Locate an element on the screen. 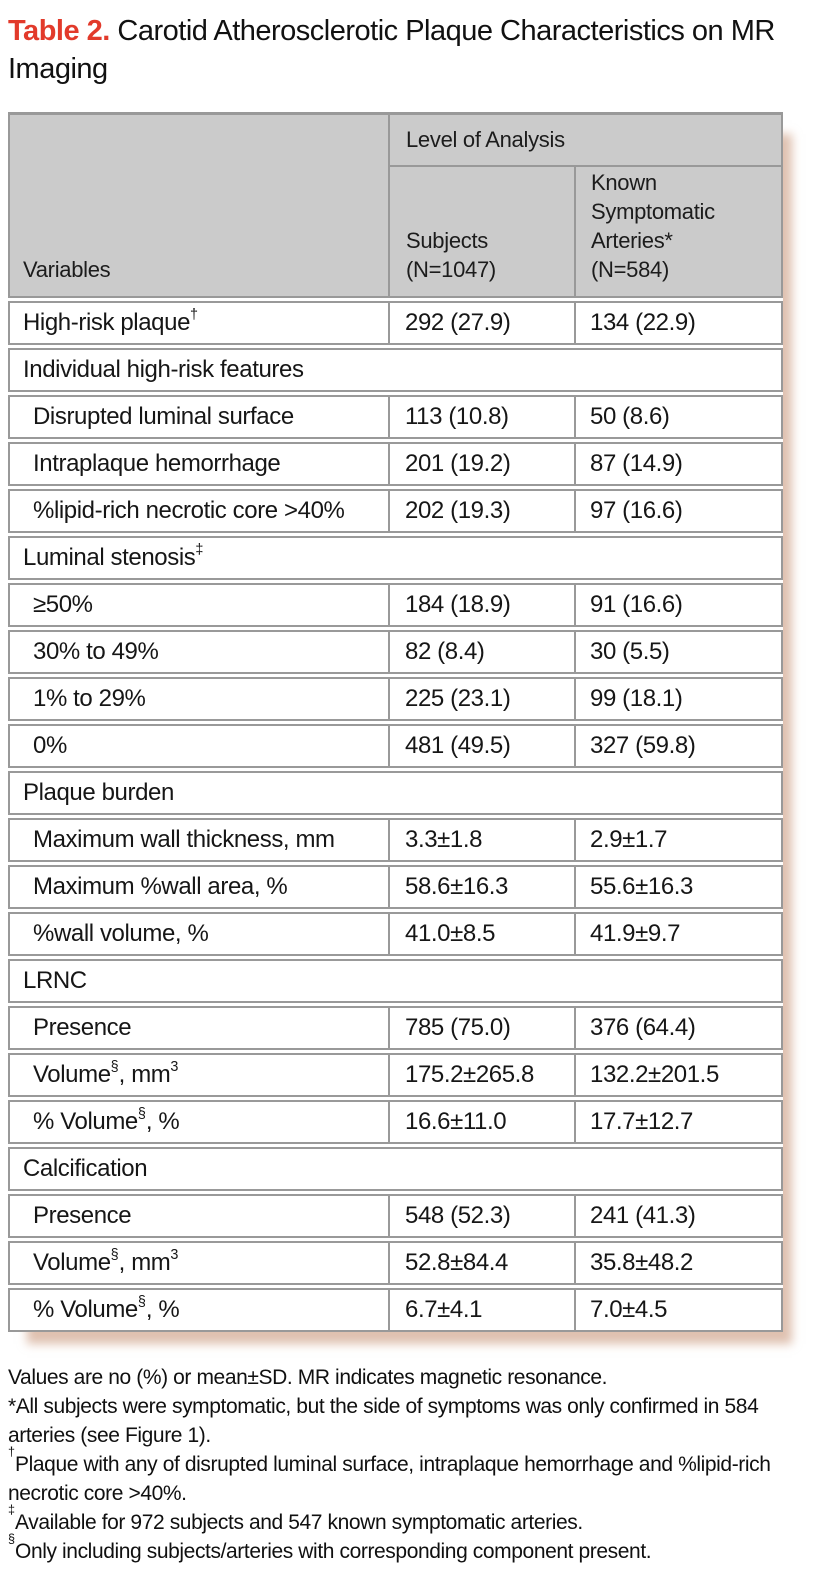 This screenshot has height=1569, width=814. arteries-value: 30 (5.5) is located at coordinates (630, 651).